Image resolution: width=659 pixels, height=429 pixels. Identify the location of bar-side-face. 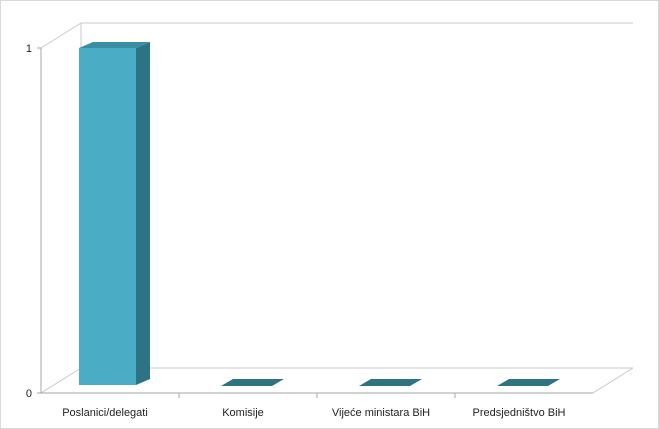
(143, 213).